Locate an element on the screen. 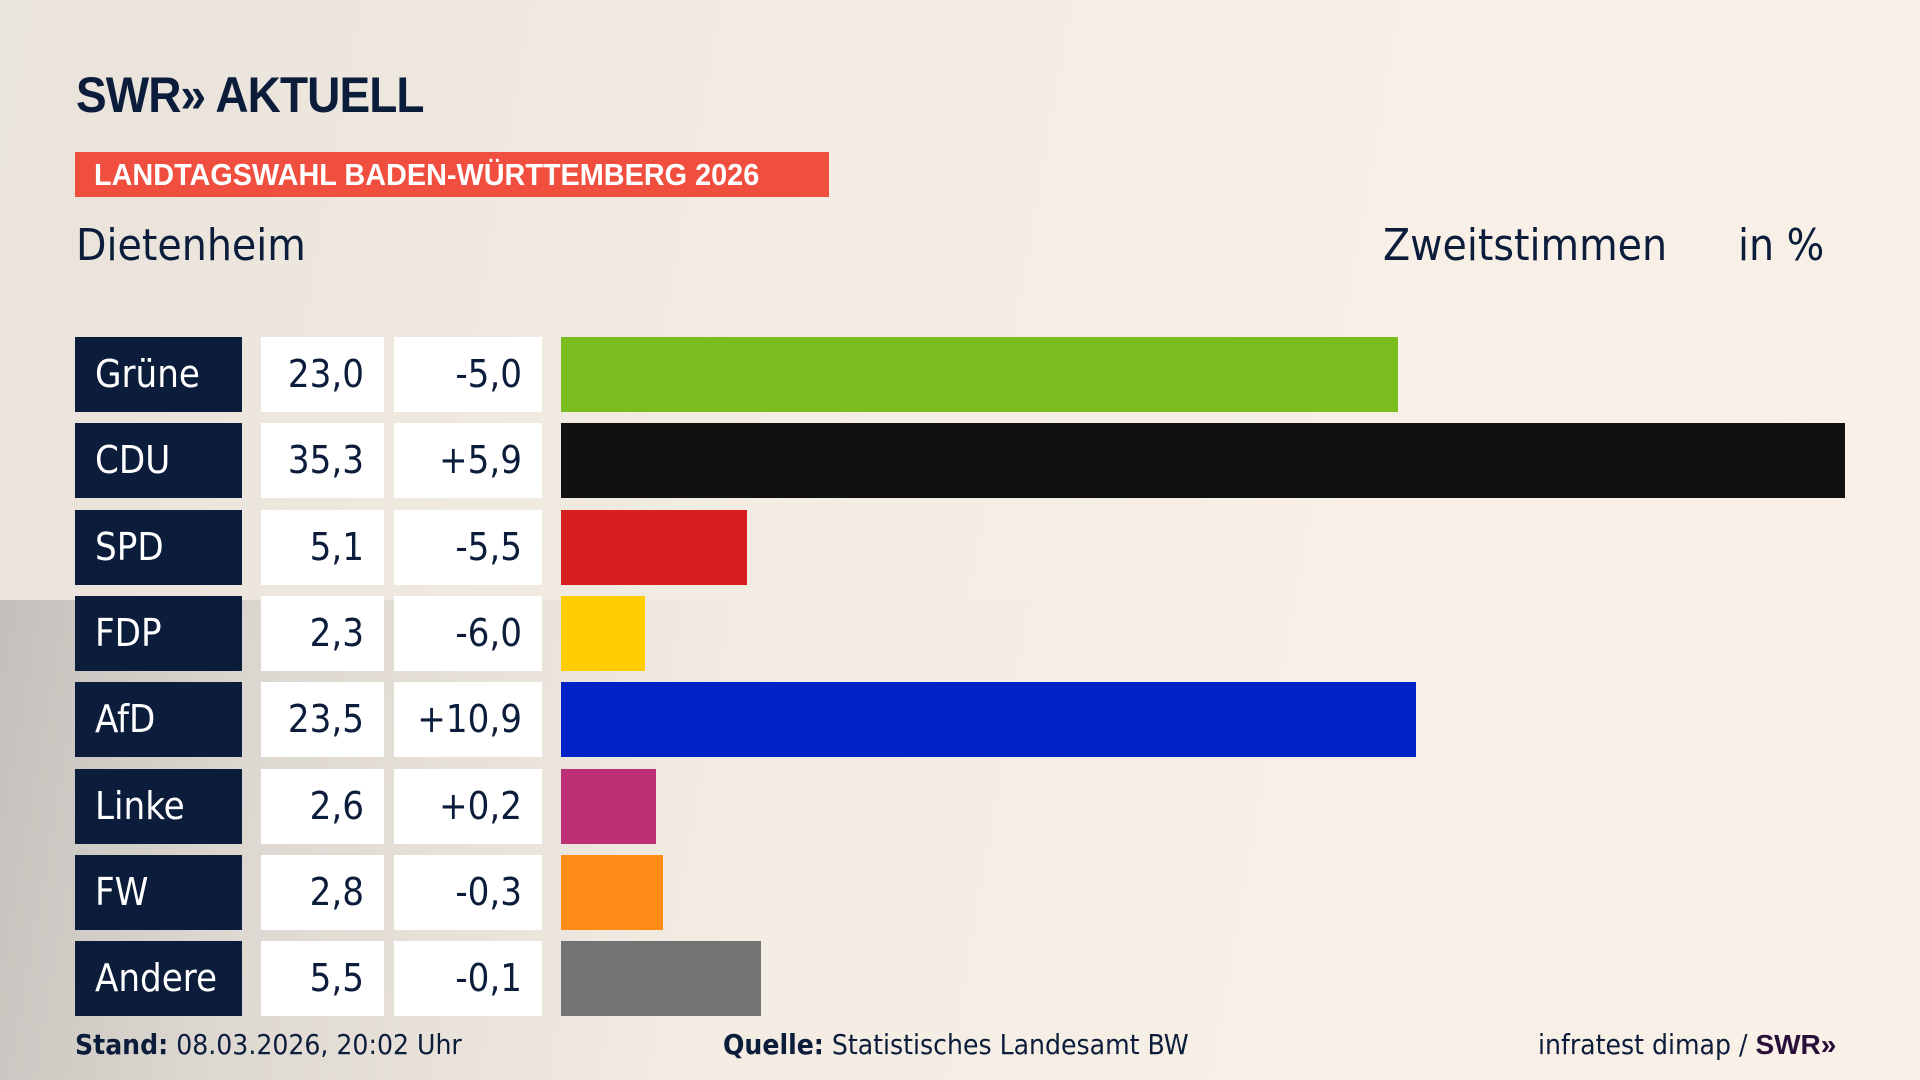  footer-credit: infratest dimap / SWR» is located at coordinates (1687, 1044).